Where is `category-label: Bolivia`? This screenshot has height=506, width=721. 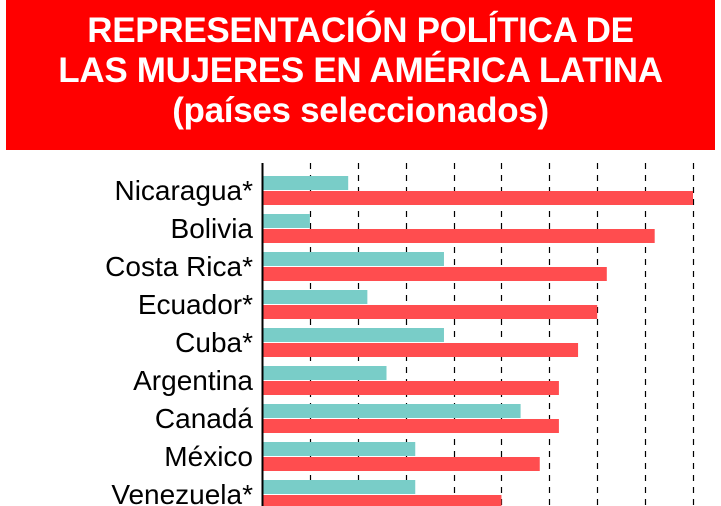 category-label: Bolivia is located at coordinates (212, 228).